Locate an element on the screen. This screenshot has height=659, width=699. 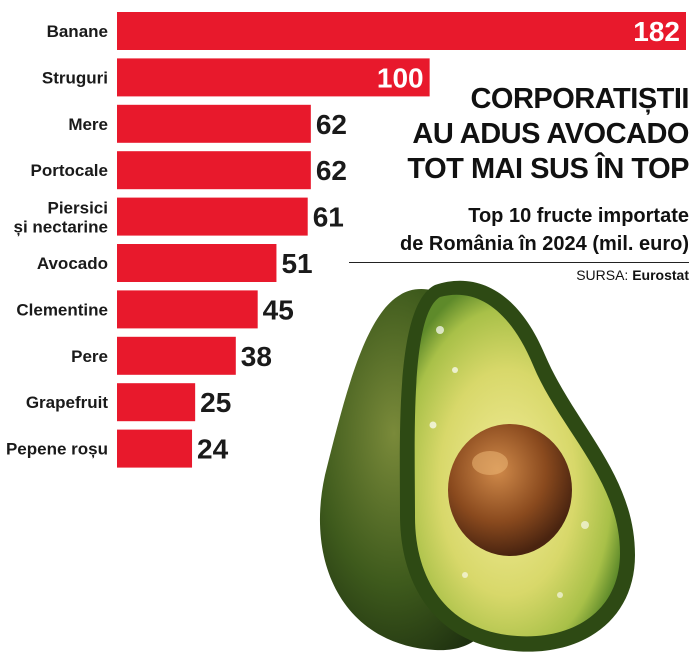
value-label-1: 100 is located at coordinates (400, 77).